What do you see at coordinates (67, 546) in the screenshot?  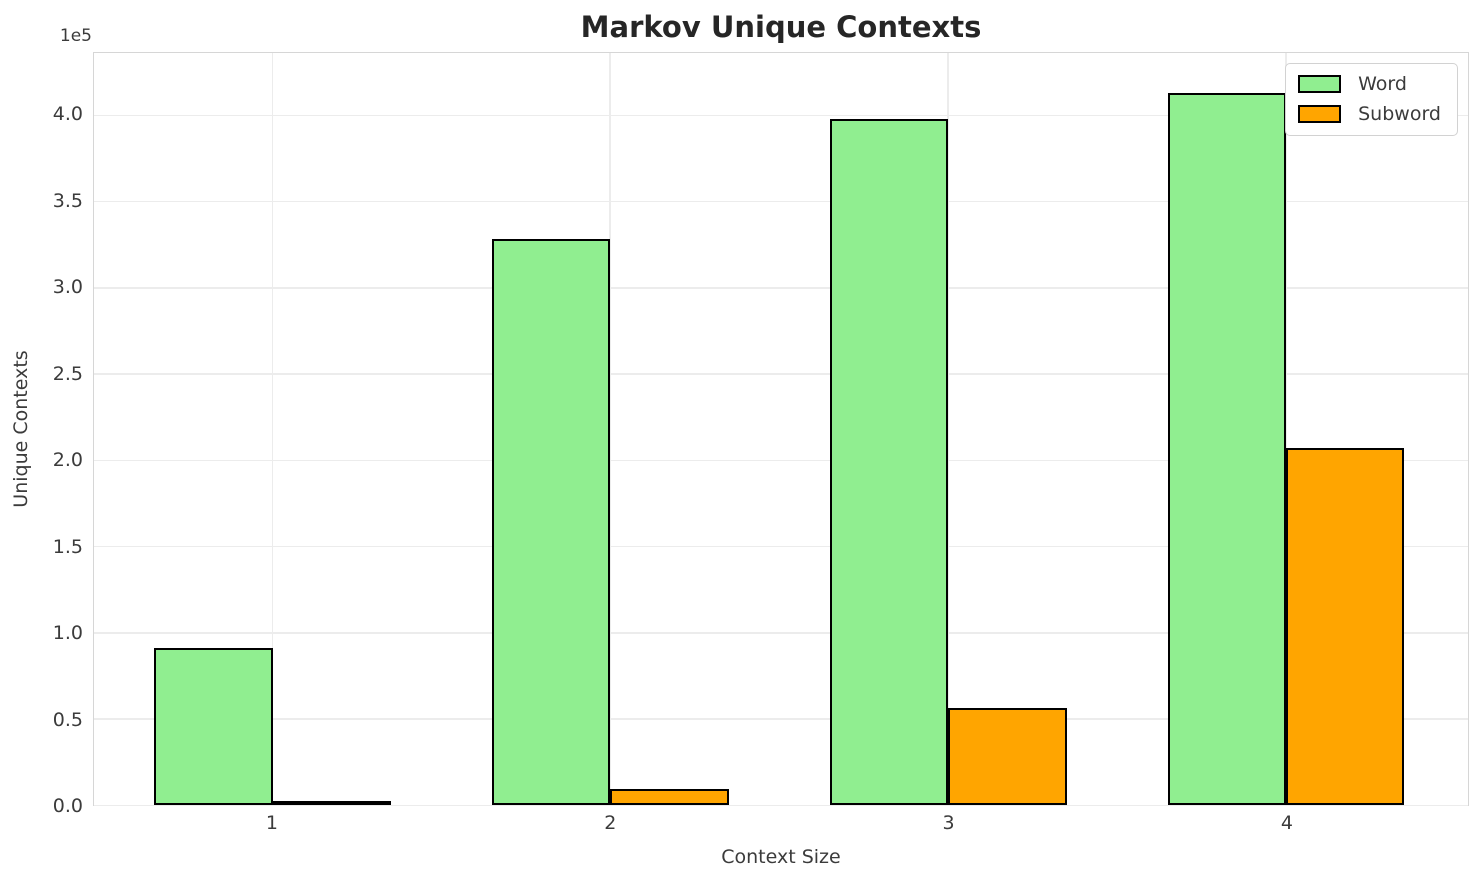 I see `y-tick-label: 1.5` at bounding box center [67, 546].